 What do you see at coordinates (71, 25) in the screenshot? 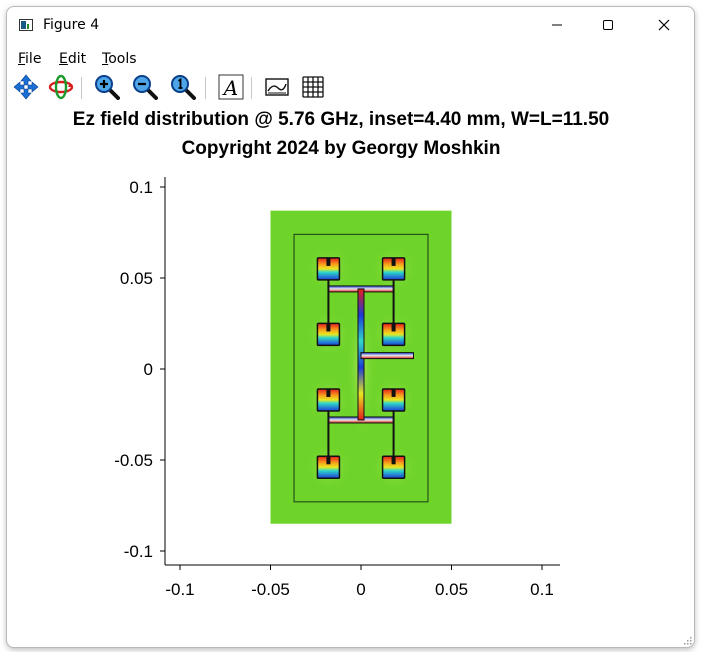
I see `window-title: Figure 4` at bounding box center [71, 25].